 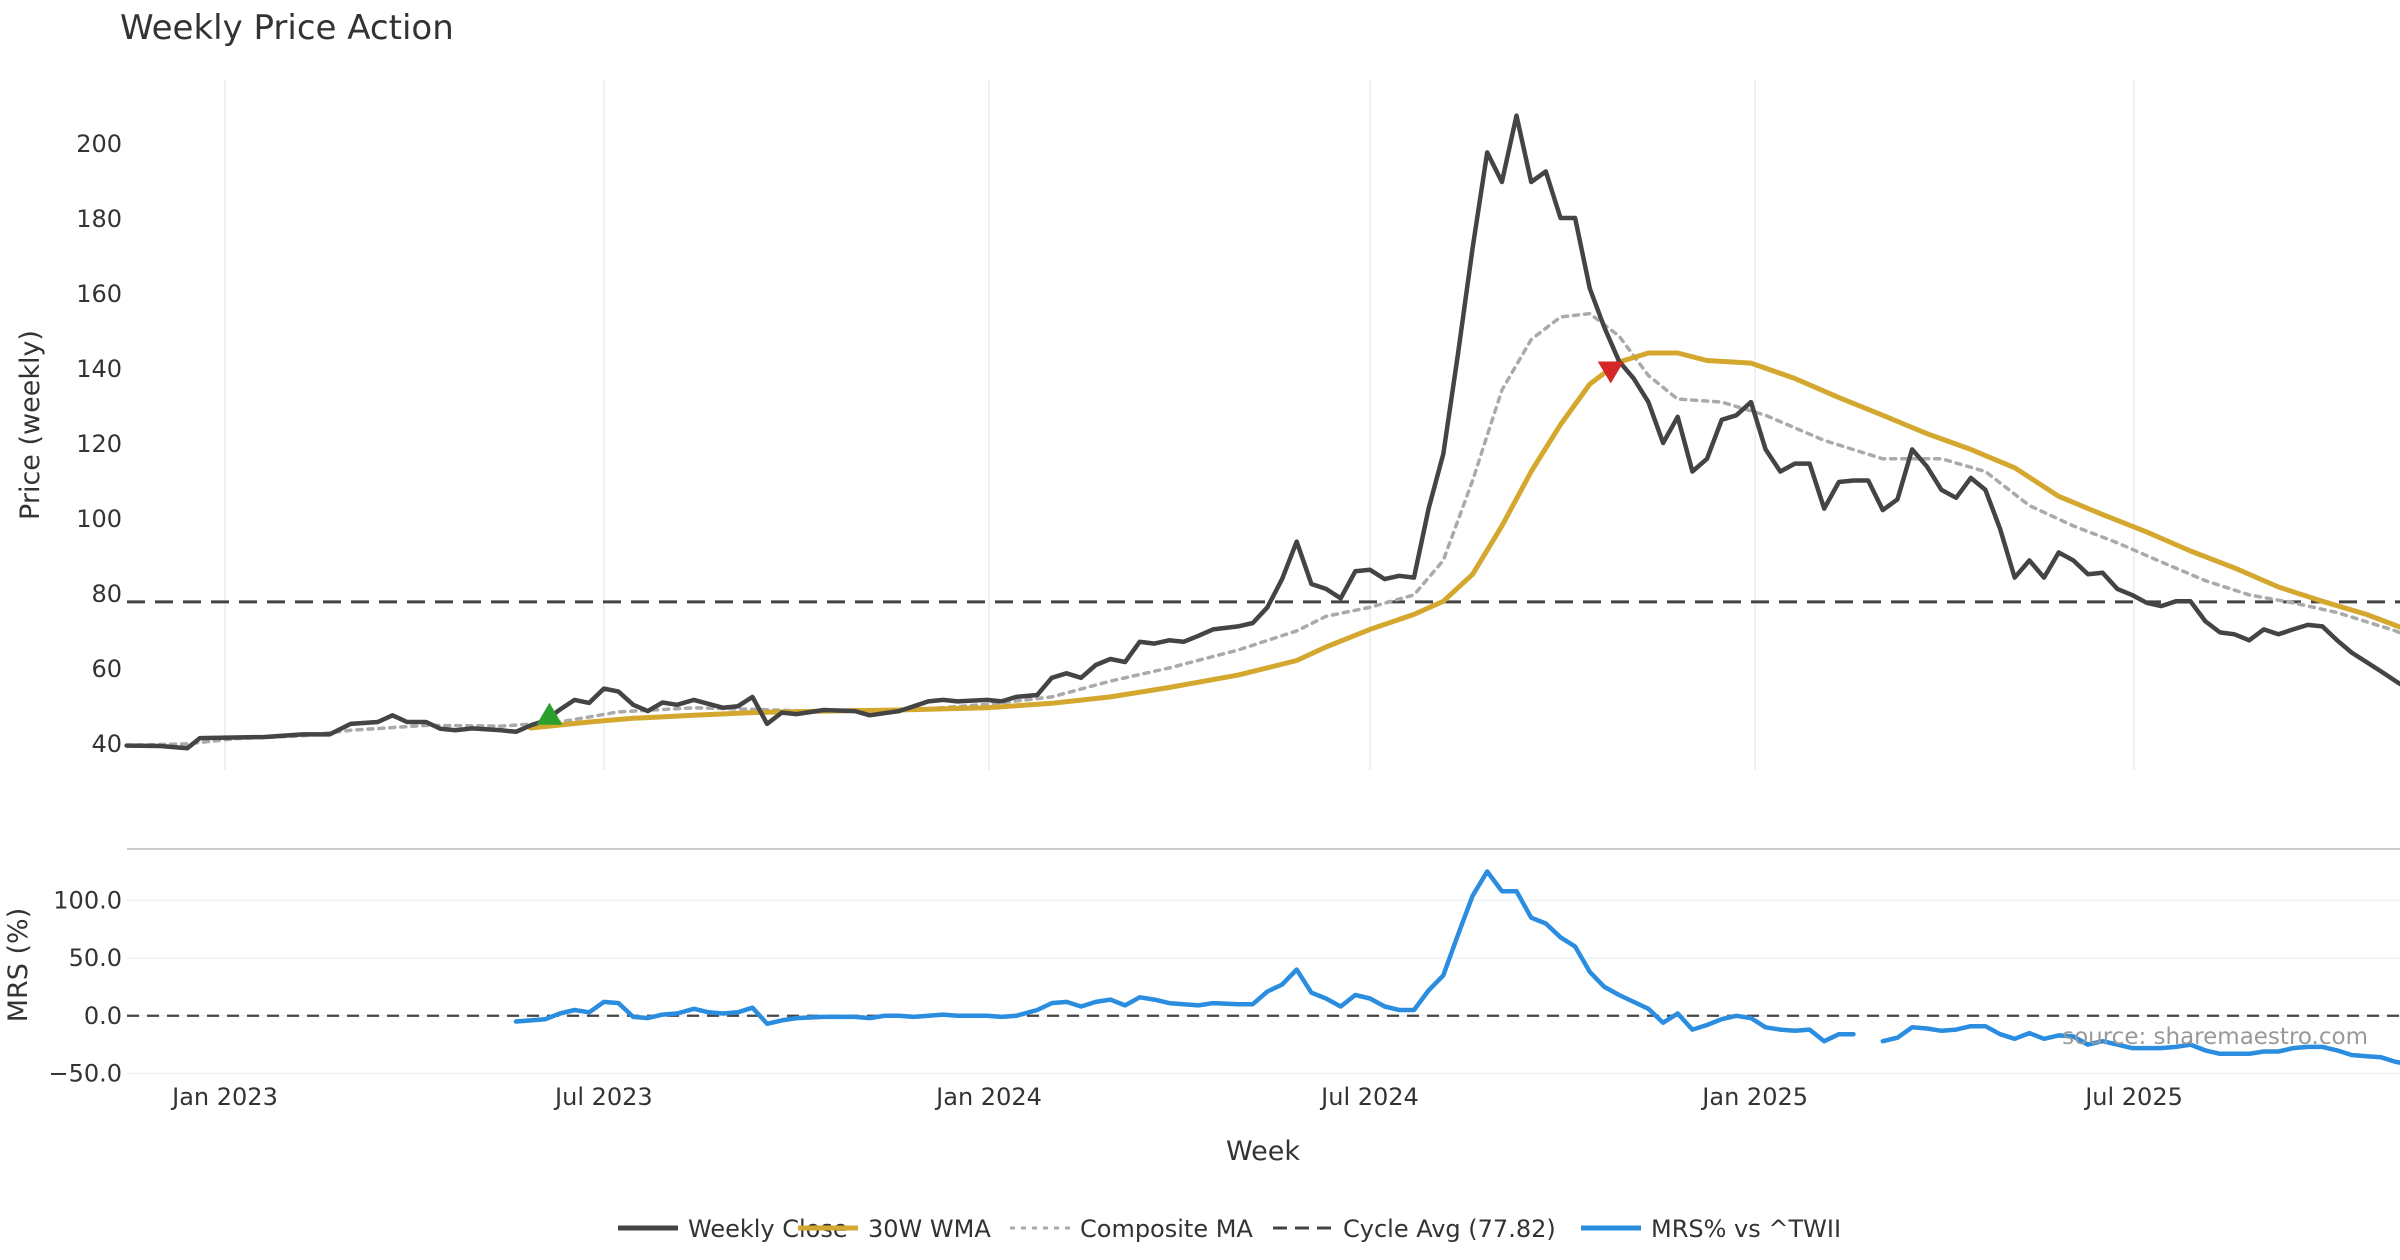 I want to click on bottom-y-tick: 50.0, so click(x=95, y=958).